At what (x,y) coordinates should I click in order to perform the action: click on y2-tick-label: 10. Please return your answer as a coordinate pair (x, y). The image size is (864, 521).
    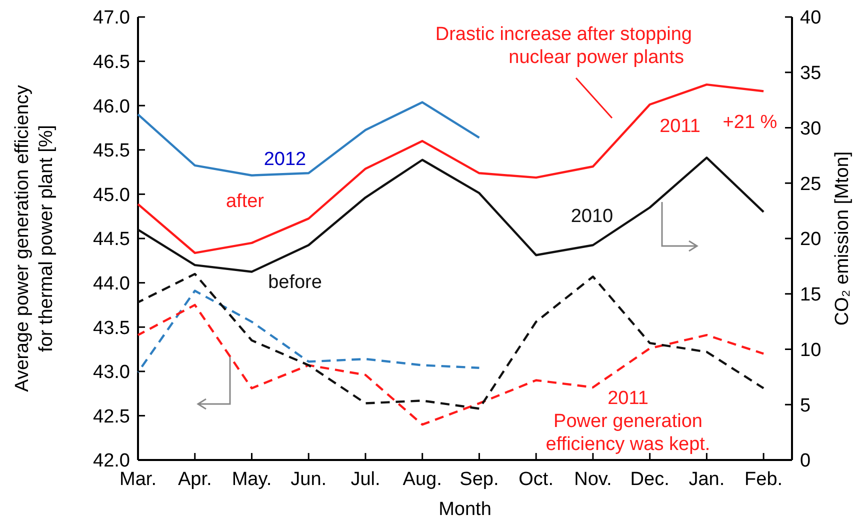
    Looking at the image, I should click on (811, 350).